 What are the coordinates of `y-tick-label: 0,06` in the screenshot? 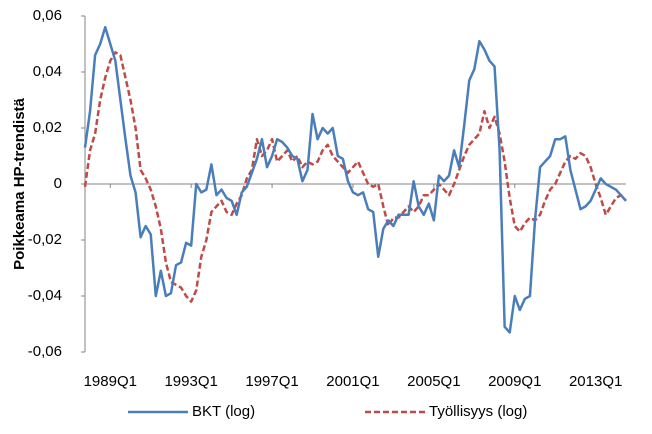 It's located at (47, 15).